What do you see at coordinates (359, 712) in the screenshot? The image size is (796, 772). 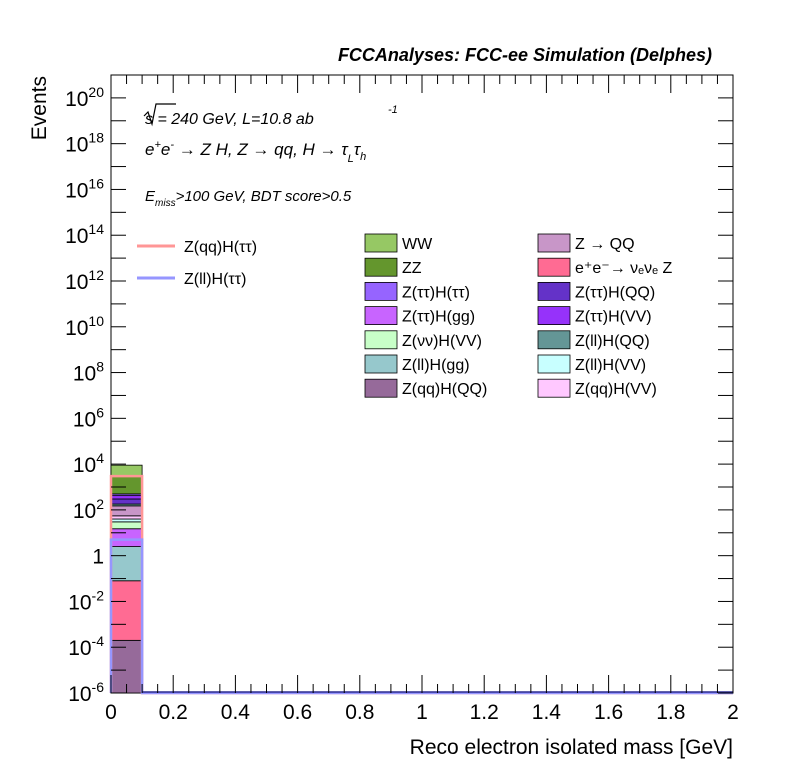 I see `x-tick-label: 0.8` at bounding box center [359, 712].